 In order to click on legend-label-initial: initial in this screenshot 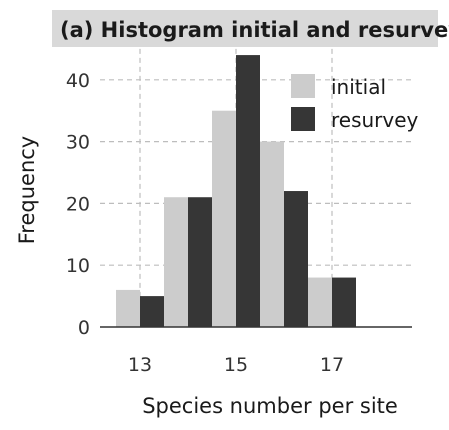, I will do `click(358, 87)`.